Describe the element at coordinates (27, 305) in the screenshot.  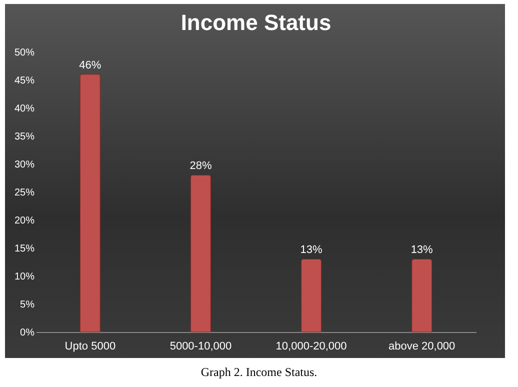
I see `y-tick-label: 5%` at that location.